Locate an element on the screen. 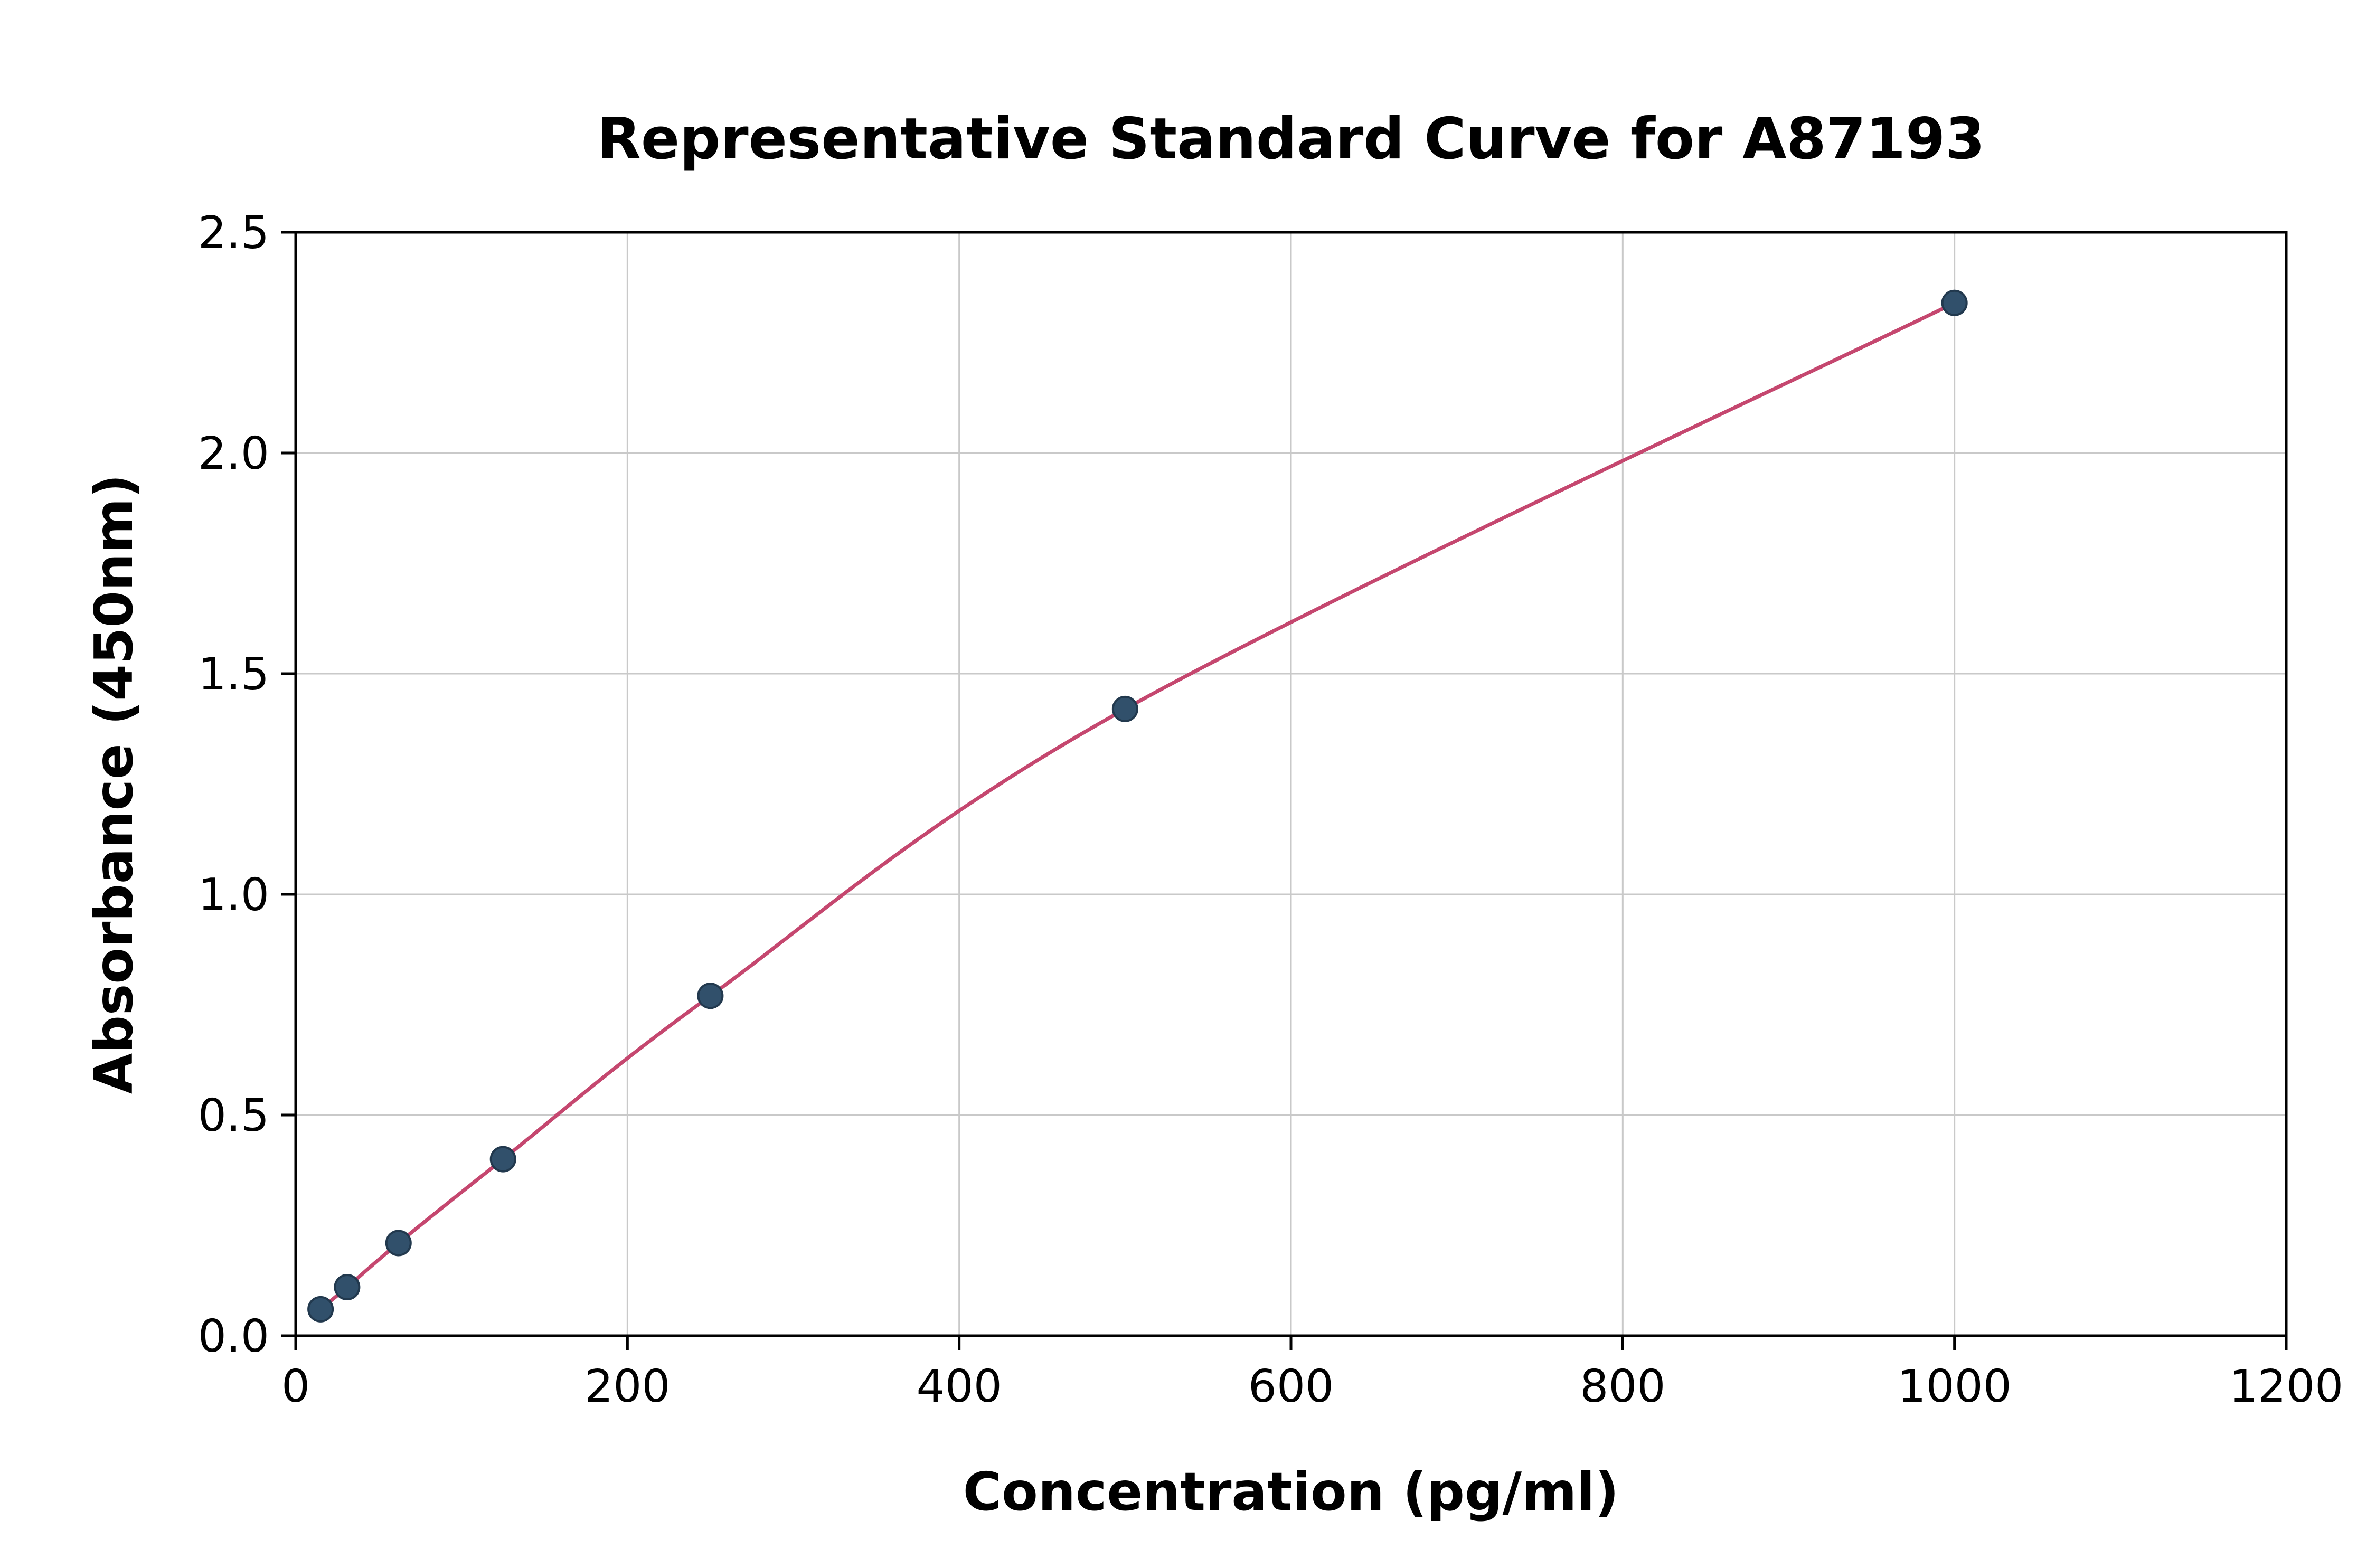  y-tick-label: 1.5 is located at coordinates (234, 674).